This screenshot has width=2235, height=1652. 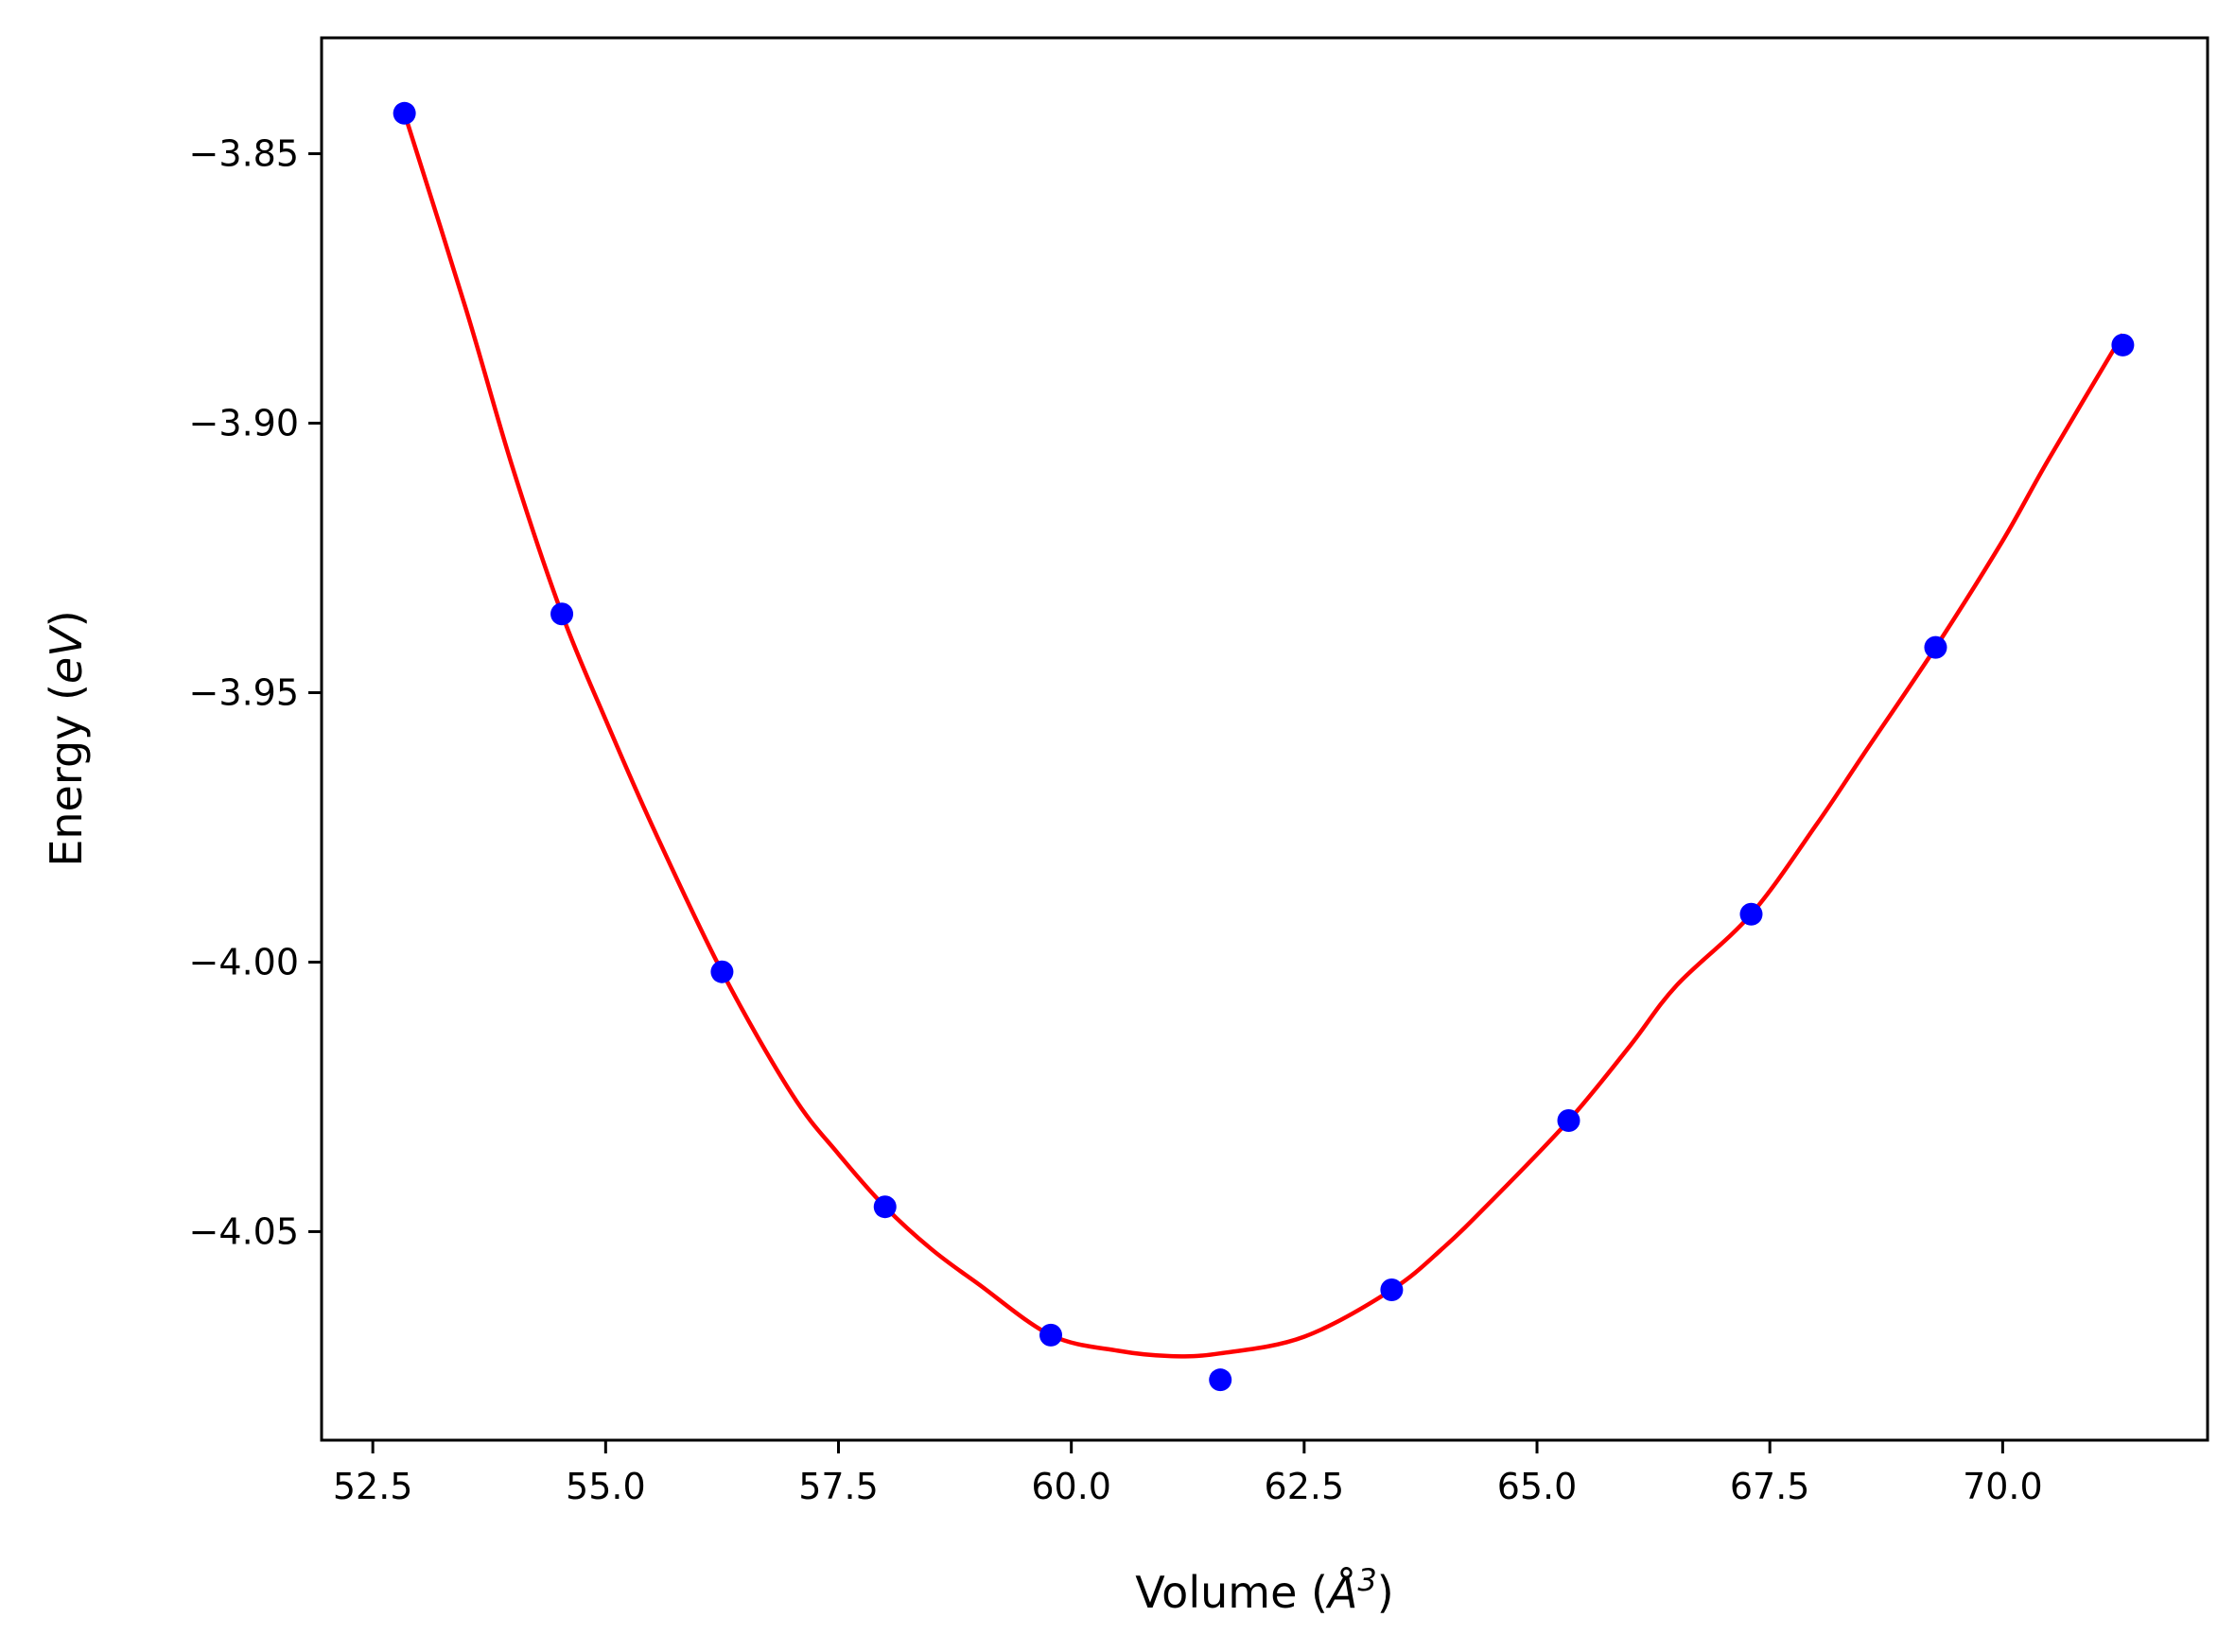 I want to click on x-tick-label: 57.5, so click(x=838, y=1487).